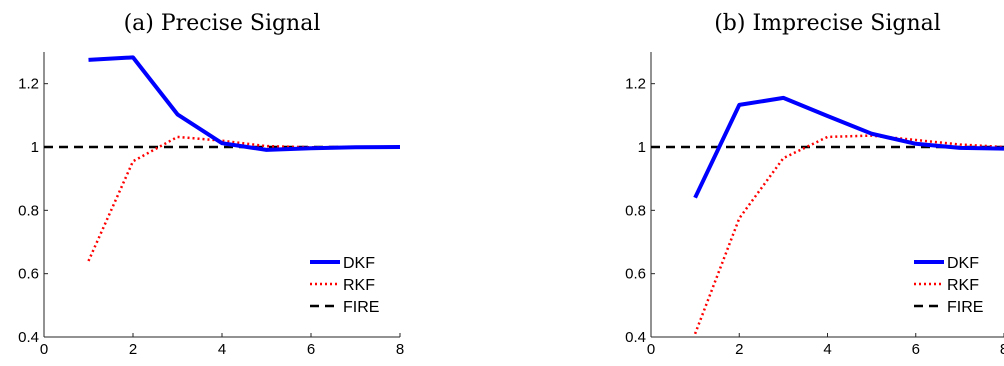  I want to click on chart-title: (a) Precise Signal, so click(222, 23).